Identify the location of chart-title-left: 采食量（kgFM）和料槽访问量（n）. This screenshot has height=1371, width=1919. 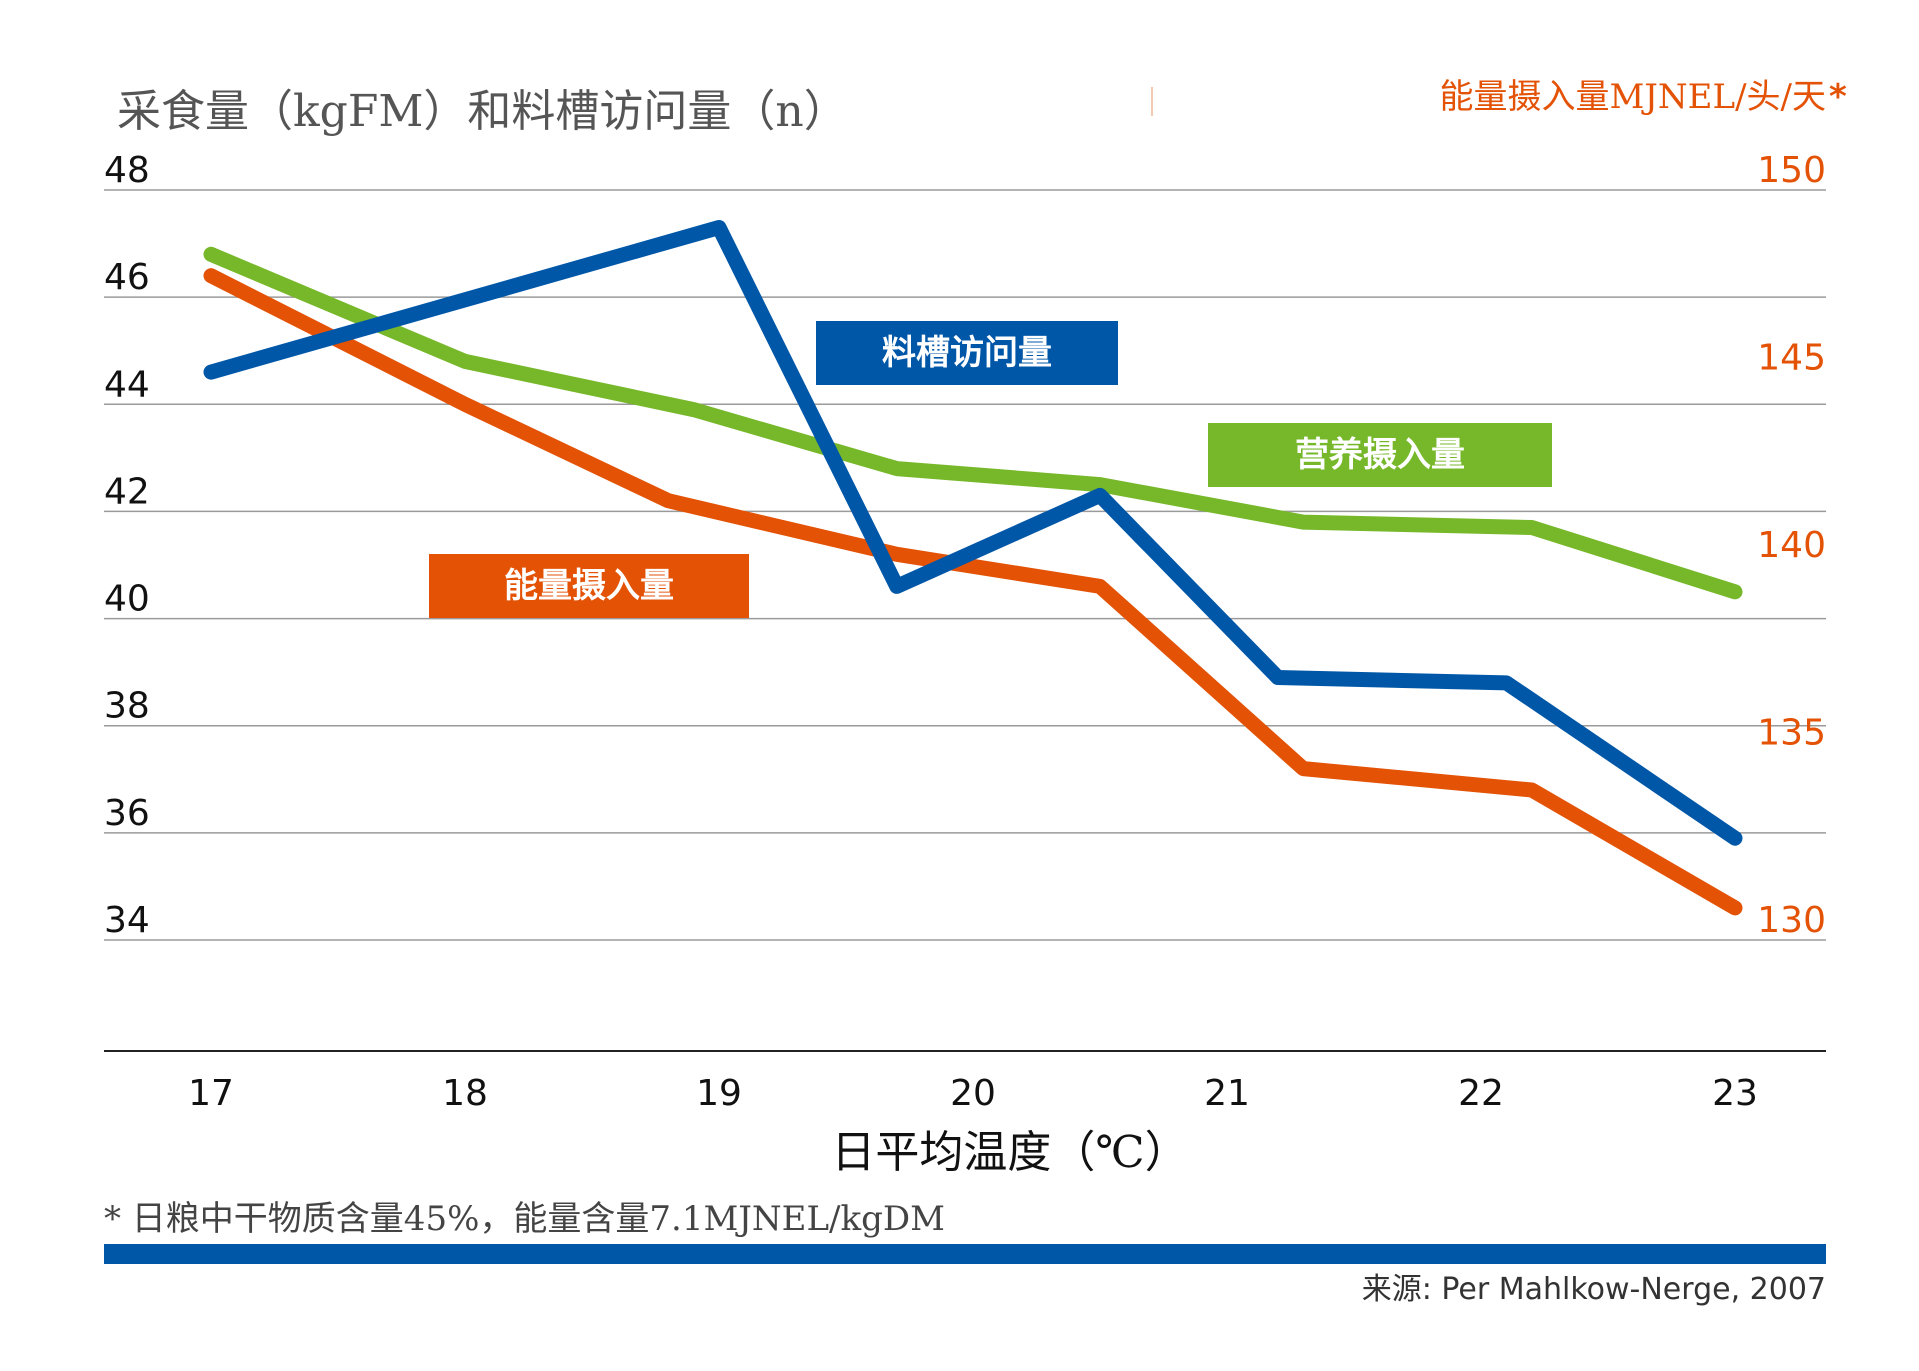
(482, 111).